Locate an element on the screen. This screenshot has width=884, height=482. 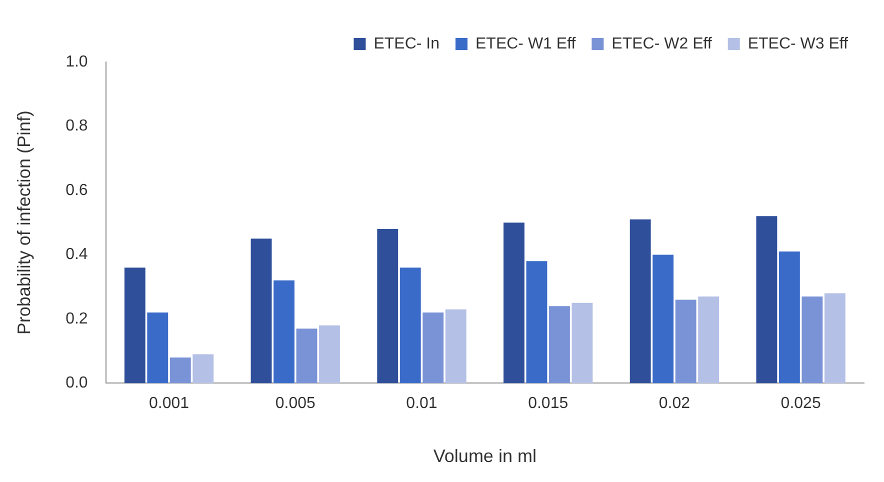
y-tick-label: 0.2 is located at coordinates (77, 319).